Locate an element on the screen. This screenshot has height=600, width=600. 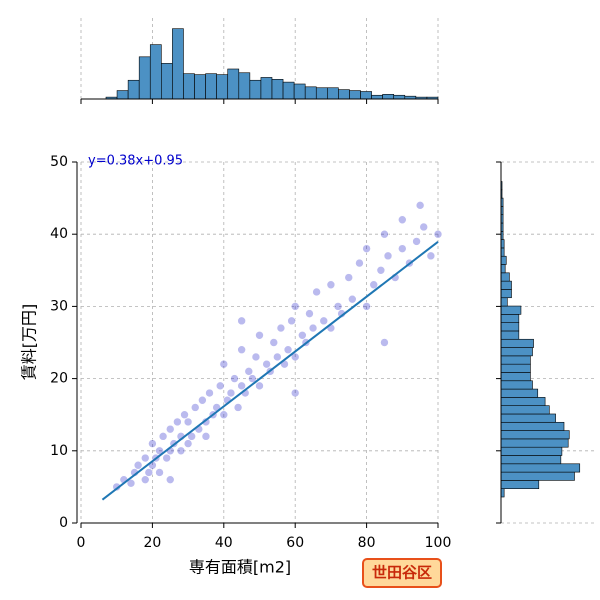
x-tick-label: 60 is located at coordinates (295, 543).